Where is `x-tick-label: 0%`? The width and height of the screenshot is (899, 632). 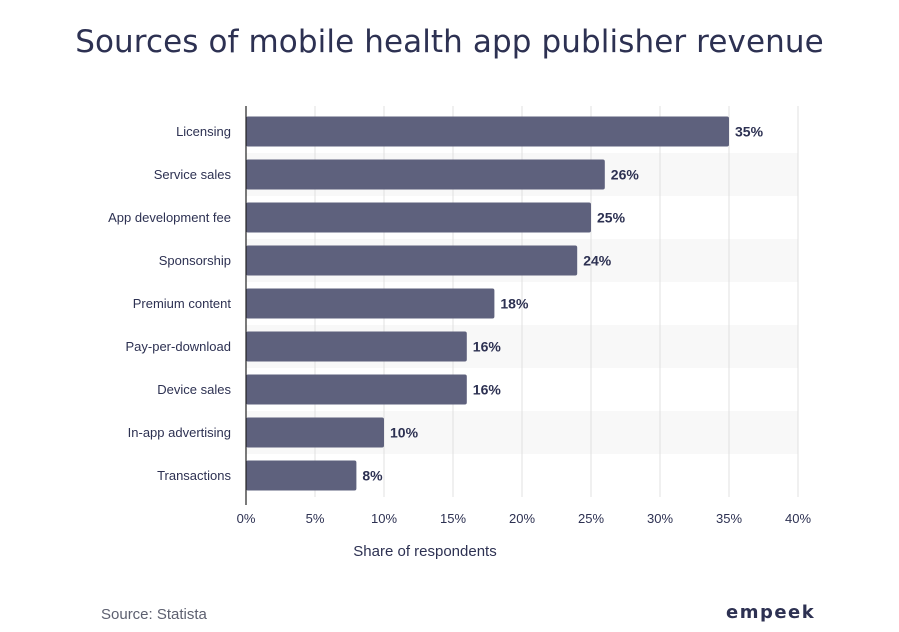 x-tick-label: 0% is located at coordinates (246, 518).